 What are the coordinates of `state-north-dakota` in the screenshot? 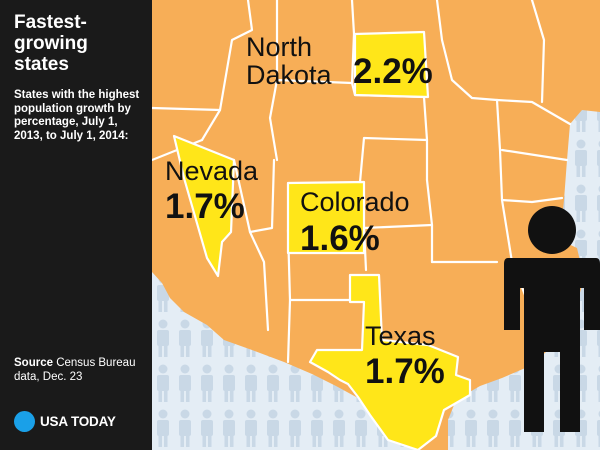 It's located at (391, 64).